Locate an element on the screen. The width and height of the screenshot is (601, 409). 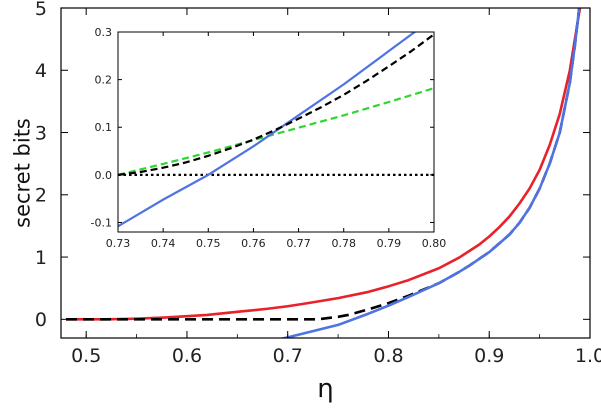
inset-y-tick-label: 0.2 is located at coordinates (104, 80).